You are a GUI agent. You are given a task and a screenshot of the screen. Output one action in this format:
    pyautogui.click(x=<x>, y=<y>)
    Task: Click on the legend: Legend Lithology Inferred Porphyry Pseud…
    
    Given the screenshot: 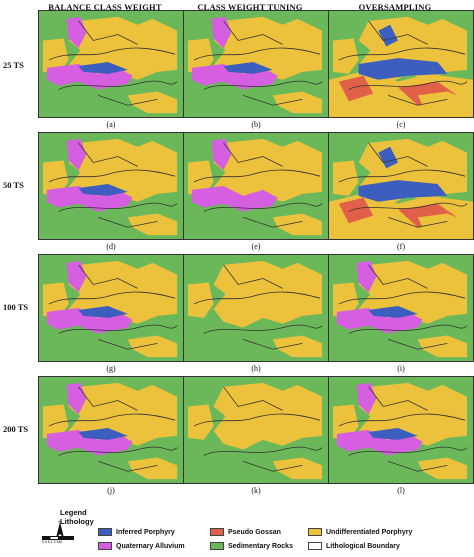 What is the action you would take?
    pyautogui.click(x=250, y=532)
    